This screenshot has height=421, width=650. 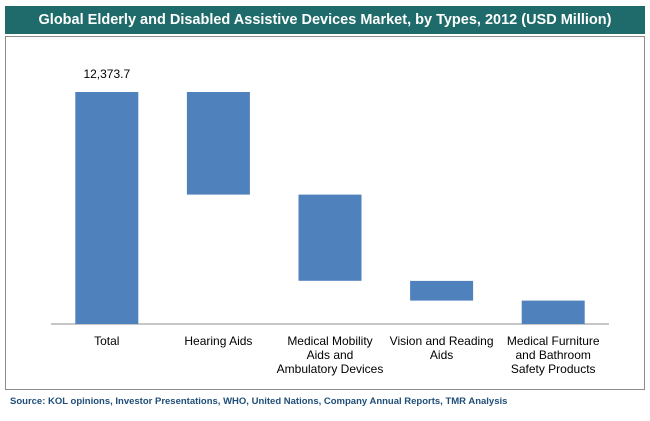 What do you see at coordinates (441, 355) in the screenshot?
I see `category-label-3-line-1: Aids` at bounding box center [441, 355].